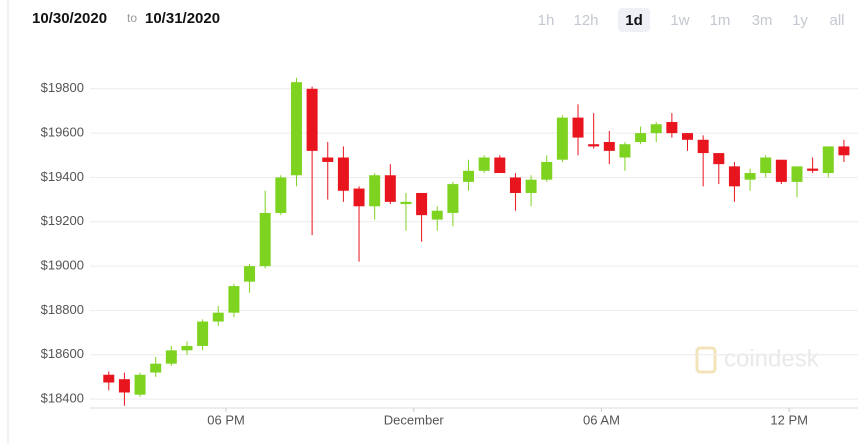 The height and width of the screenshot is (444, 867). Describe the element at coordinates (706, 360) in the screenshot. I see `watermark-icon` at that location.